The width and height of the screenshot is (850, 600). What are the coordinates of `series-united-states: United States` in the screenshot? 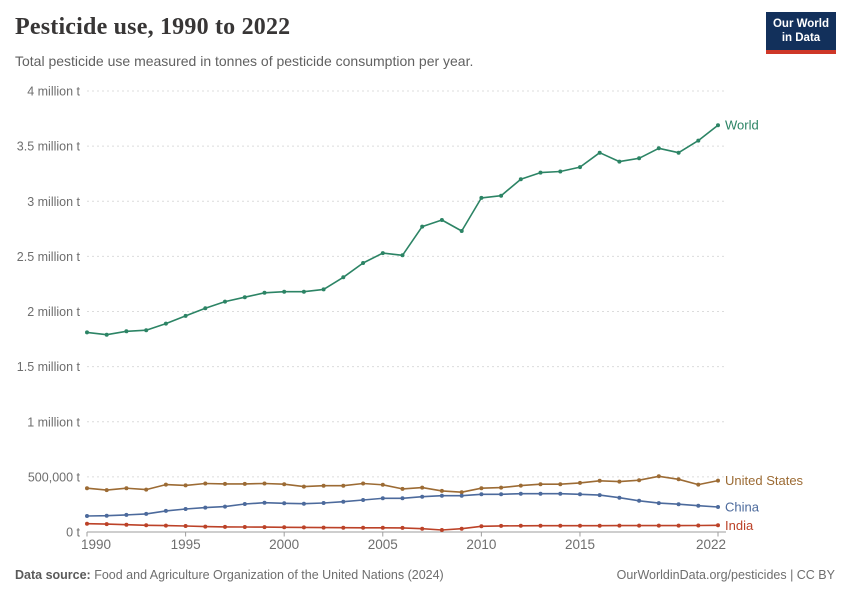 It's located at (444, 484).